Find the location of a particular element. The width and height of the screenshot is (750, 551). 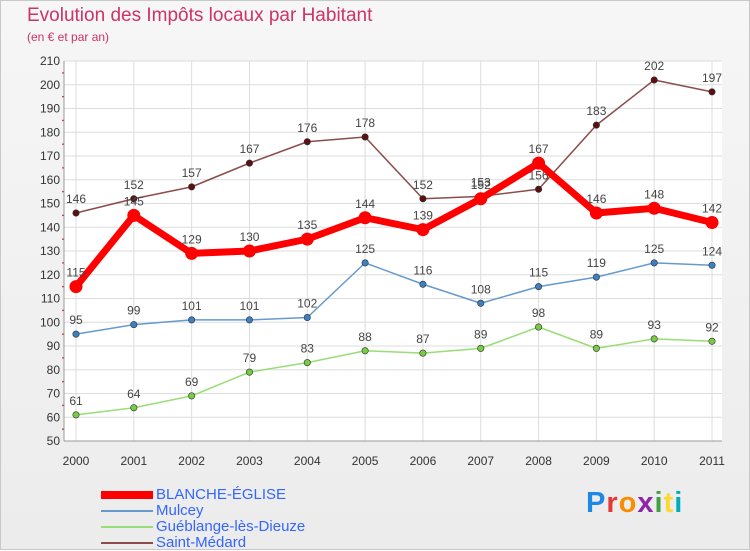

logo-letter: o is located at coordinates (628, 503).